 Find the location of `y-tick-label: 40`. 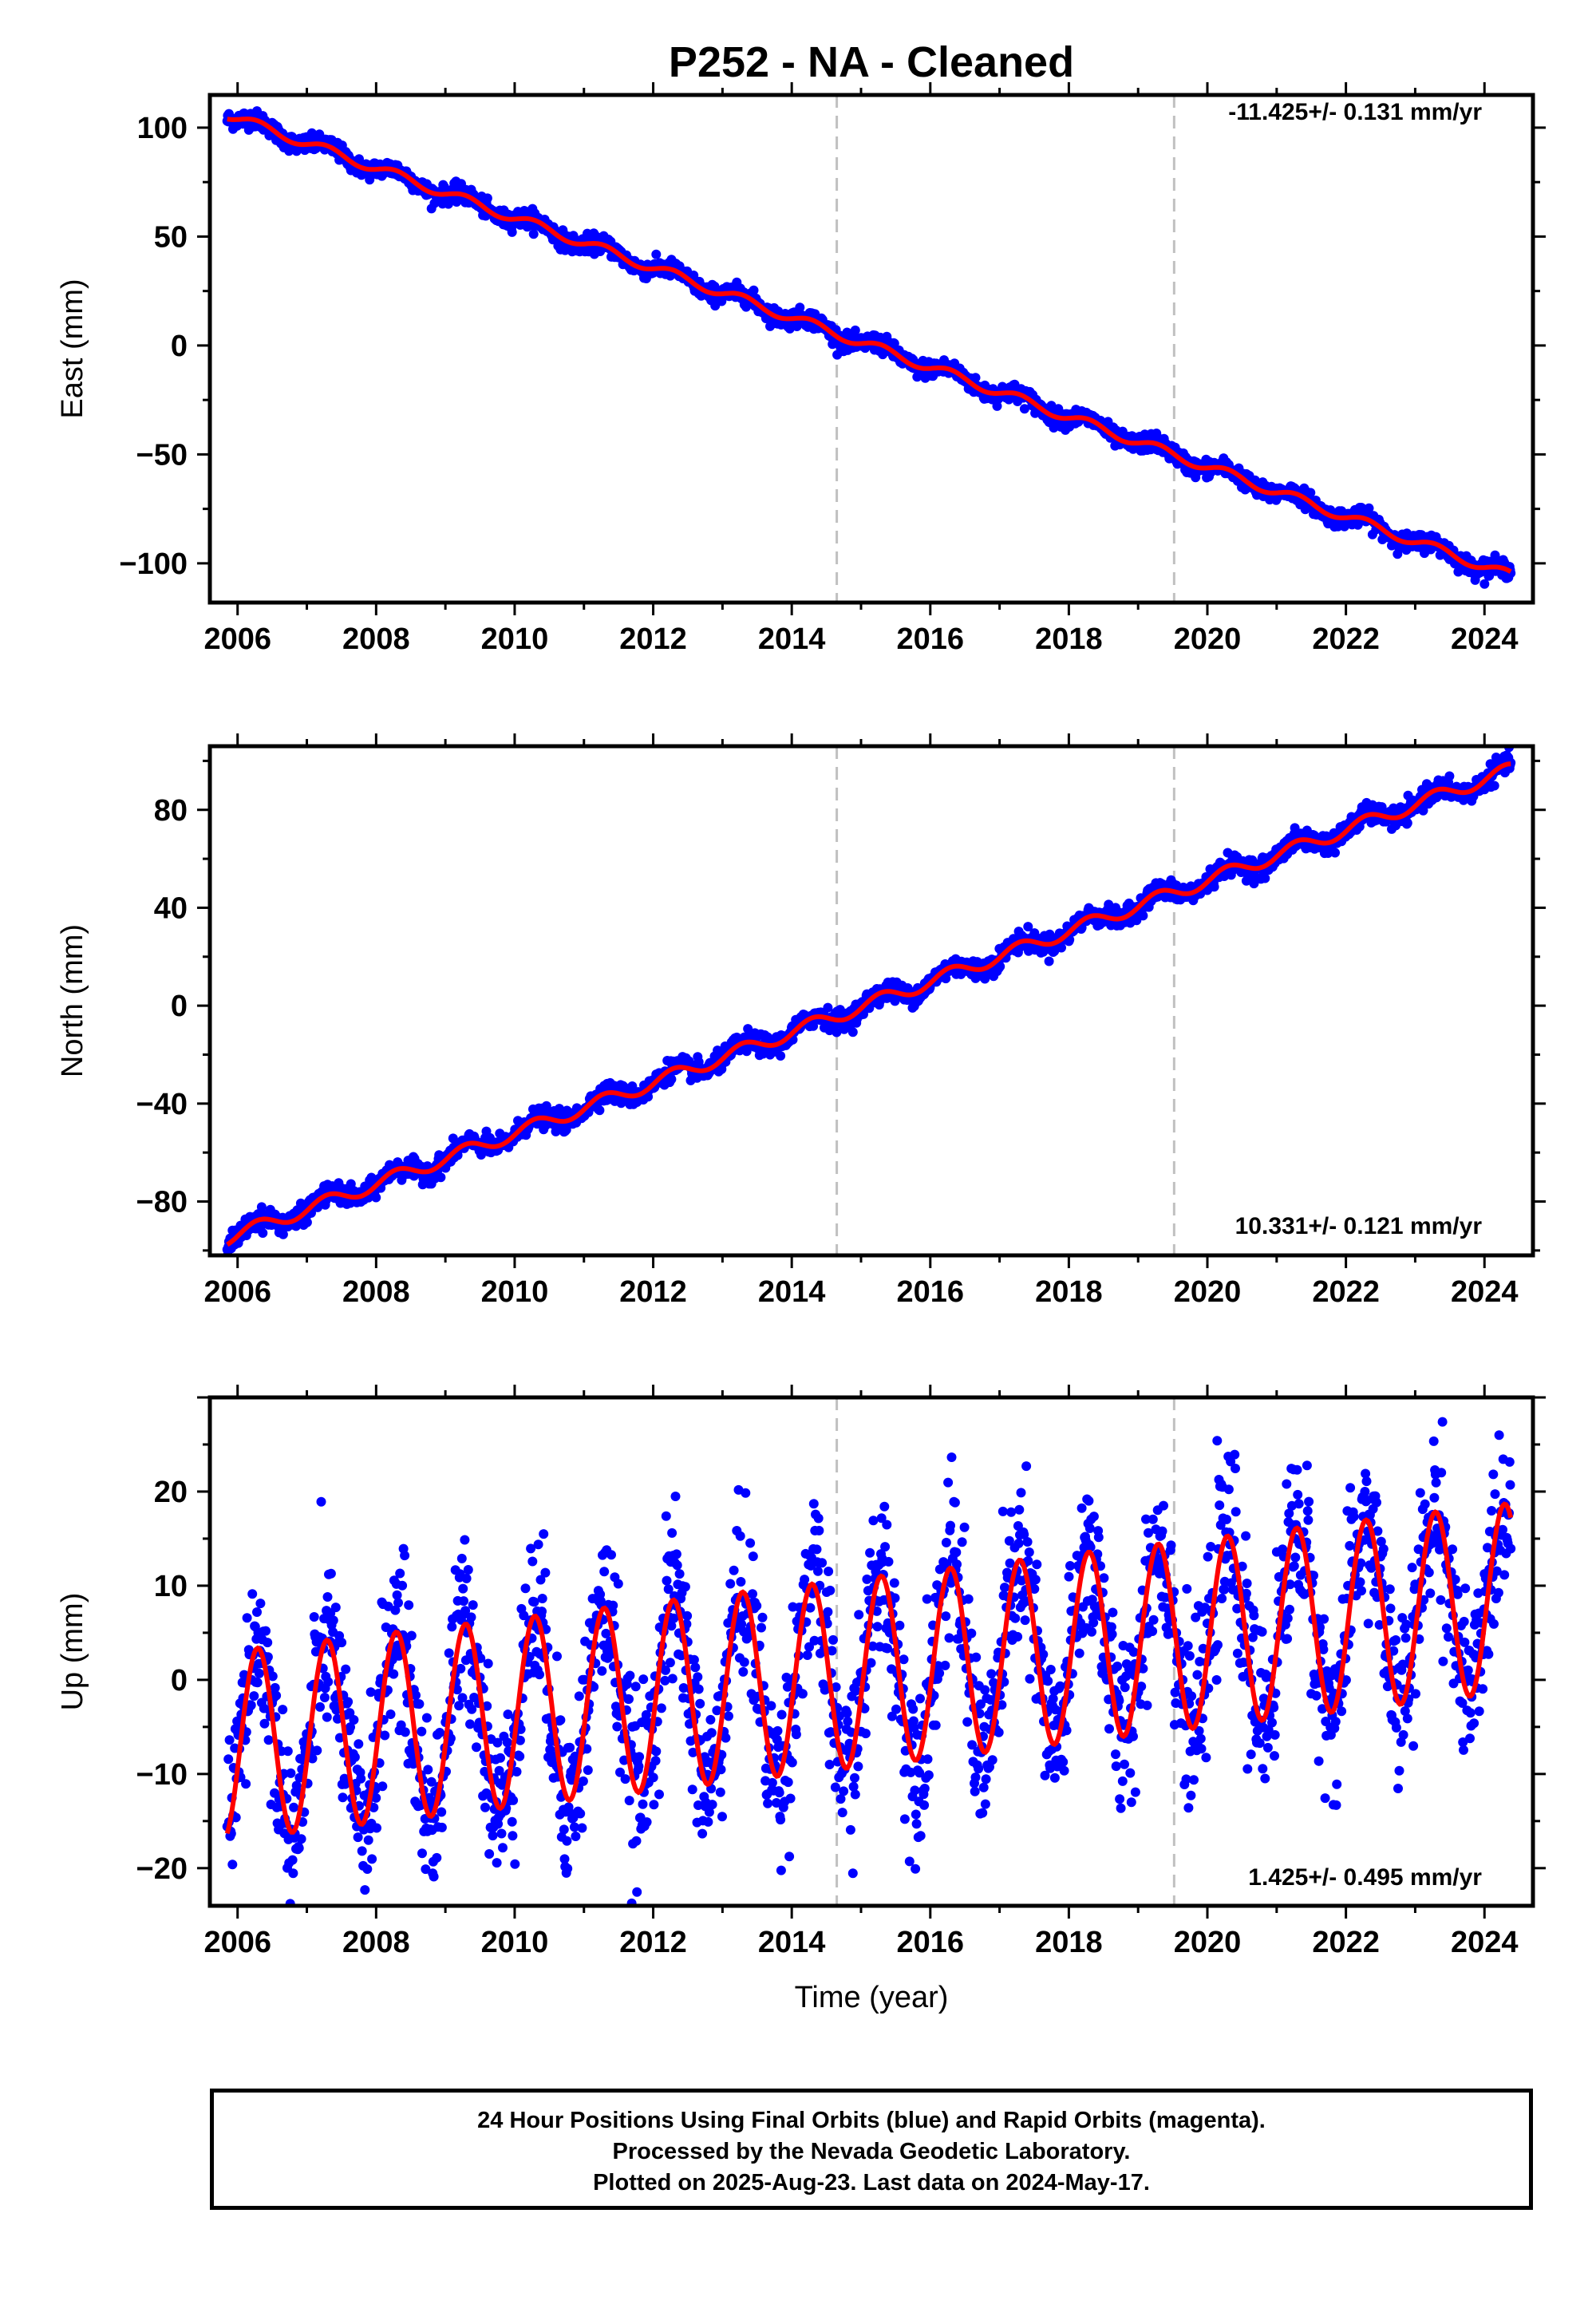

y-tick-label: 40 is located at coordinates (171, 908).